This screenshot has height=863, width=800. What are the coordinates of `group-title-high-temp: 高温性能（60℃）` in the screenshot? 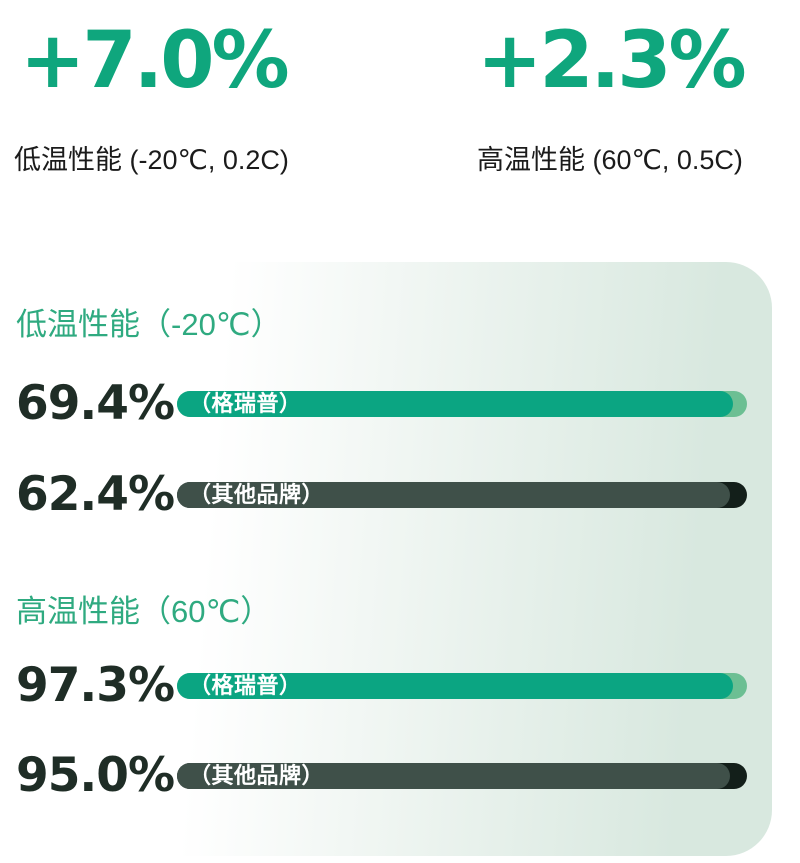 It's located at (144, 611).